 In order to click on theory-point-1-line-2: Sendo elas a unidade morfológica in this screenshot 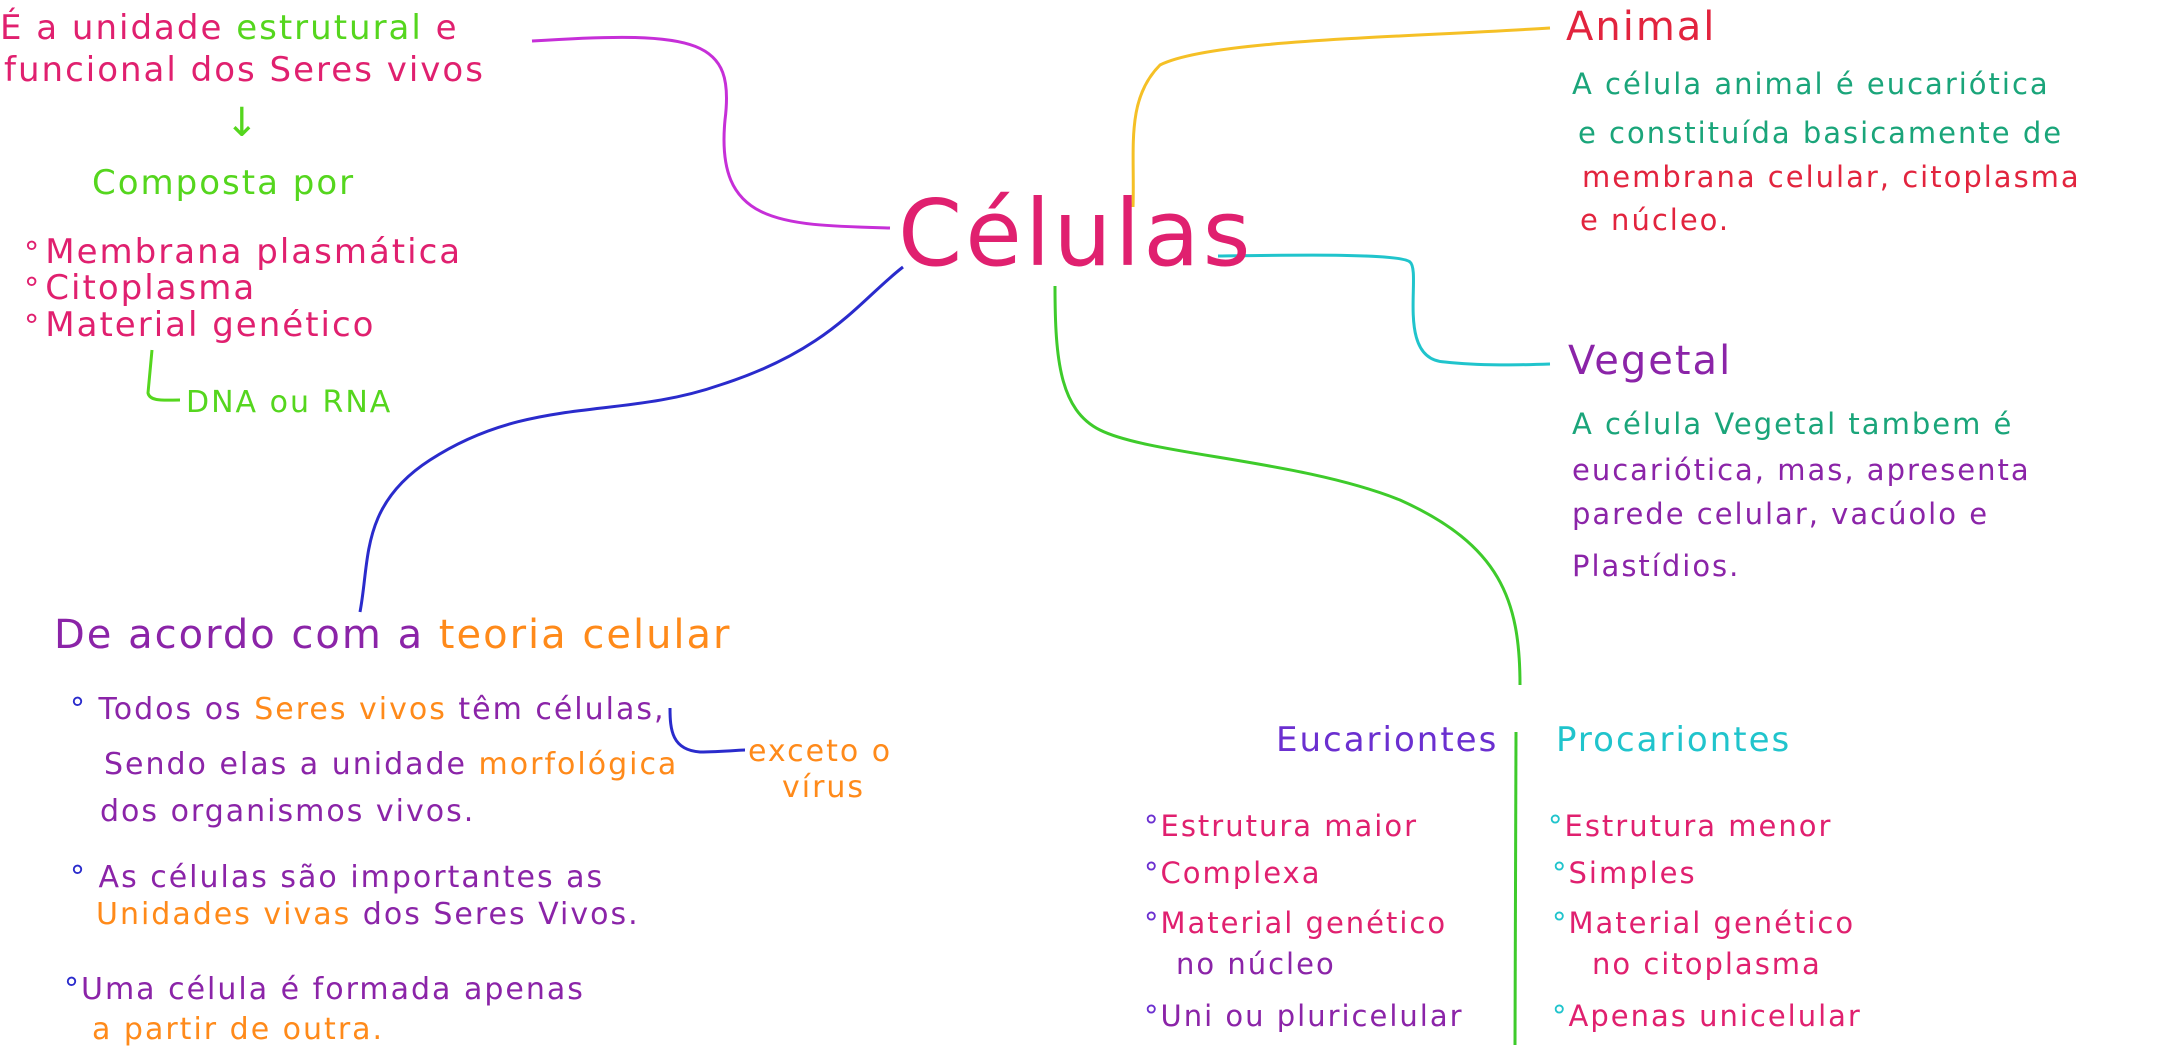, I will do `click(391, 765)`.